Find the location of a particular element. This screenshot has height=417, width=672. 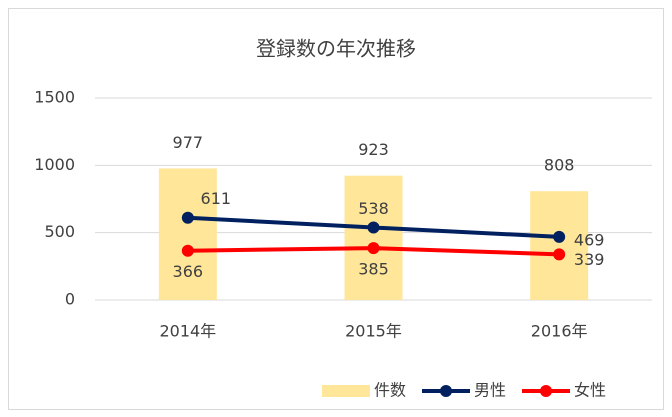

data-label: 339 is located at coordinates (589, 259).